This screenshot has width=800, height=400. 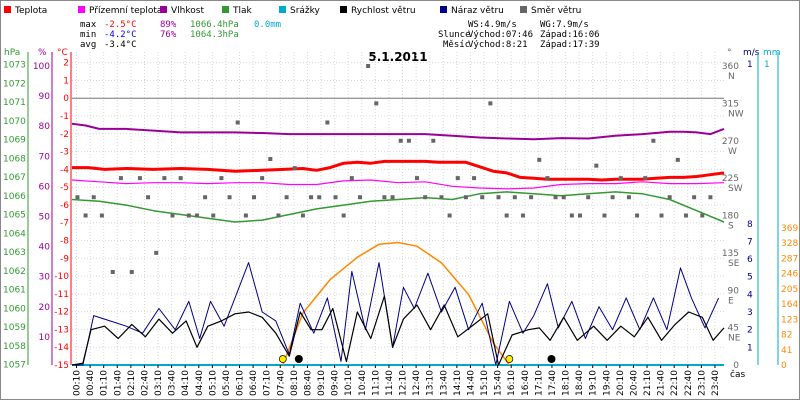 I want to click on wind-speed-info: WS:4.9m/s, so click(x=492, y=25).